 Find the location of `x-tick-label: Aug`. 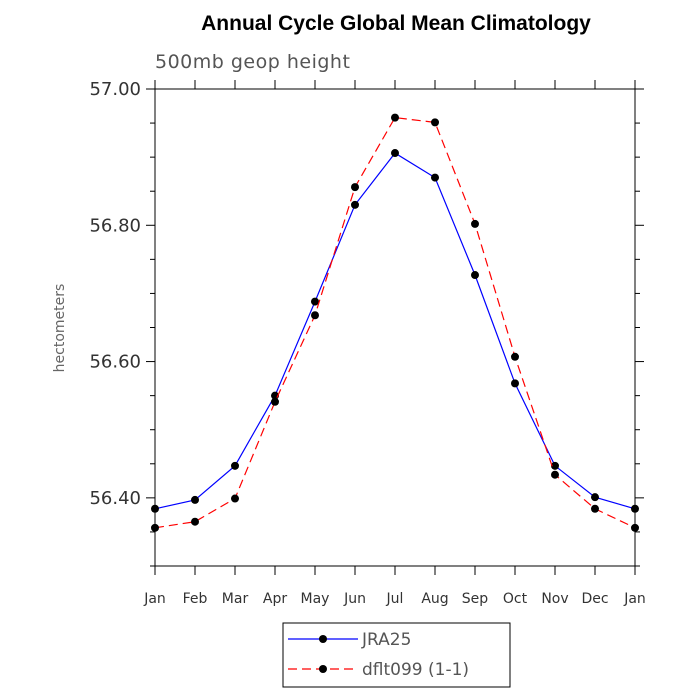

x-tick-label: Aug is located at coordinates (434, 599).